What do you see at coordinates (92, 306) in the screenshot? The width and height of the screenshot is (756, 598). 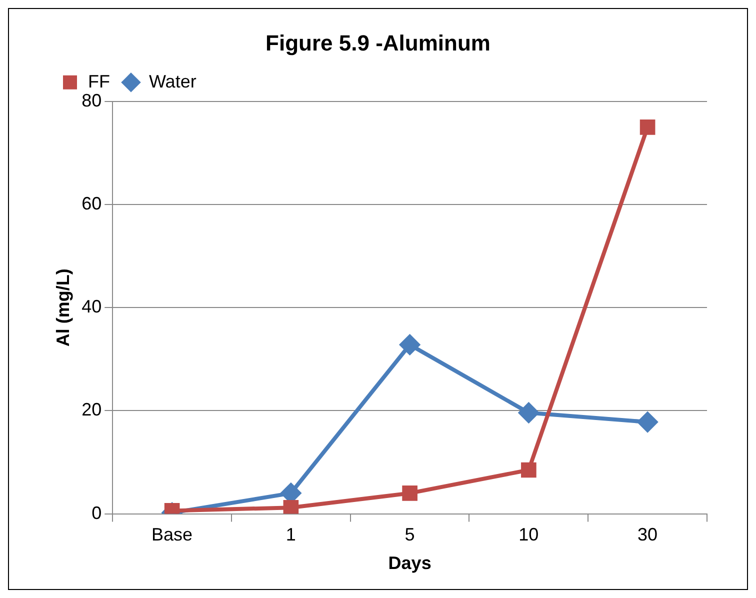 I see `y-tick-label: 40` at bounding box center [92, 306].